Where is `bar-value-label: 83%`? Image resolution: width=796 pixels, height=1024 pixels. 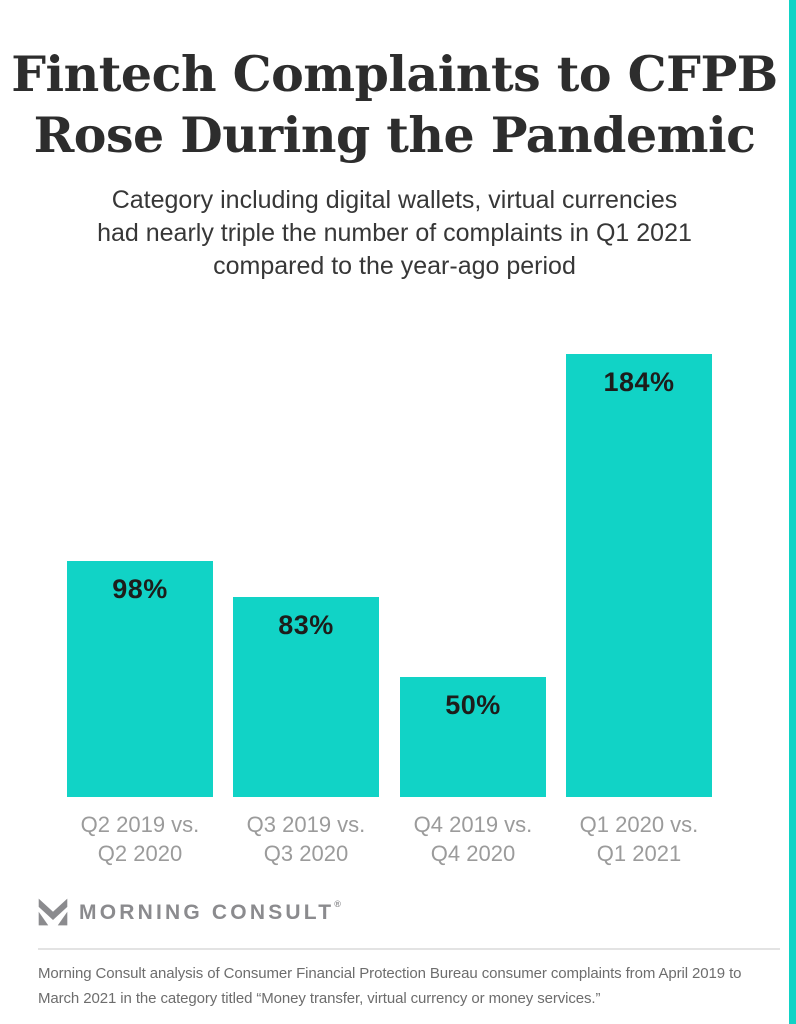
bar-value-label: 83% is located at coordinates (306, 625).